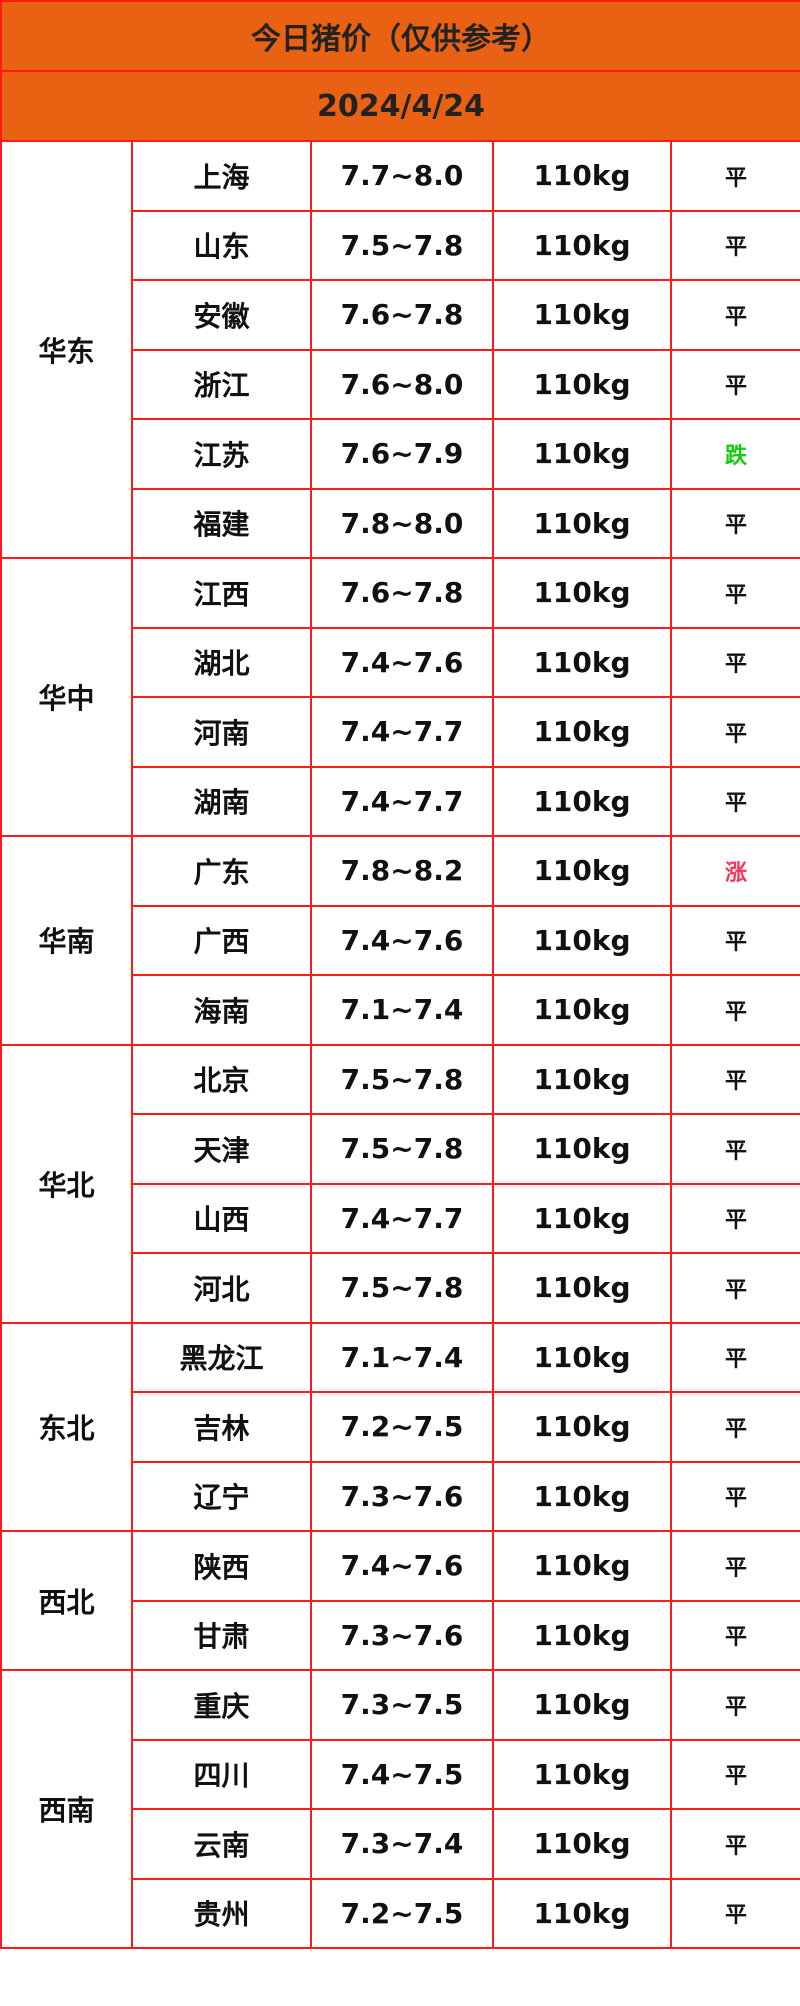 This screenshot has height=2006, width=800. What do you see at coordinates (66, 697) in the screenshot?
I see `region-cell: 华中` at bounding box center [66, 697].